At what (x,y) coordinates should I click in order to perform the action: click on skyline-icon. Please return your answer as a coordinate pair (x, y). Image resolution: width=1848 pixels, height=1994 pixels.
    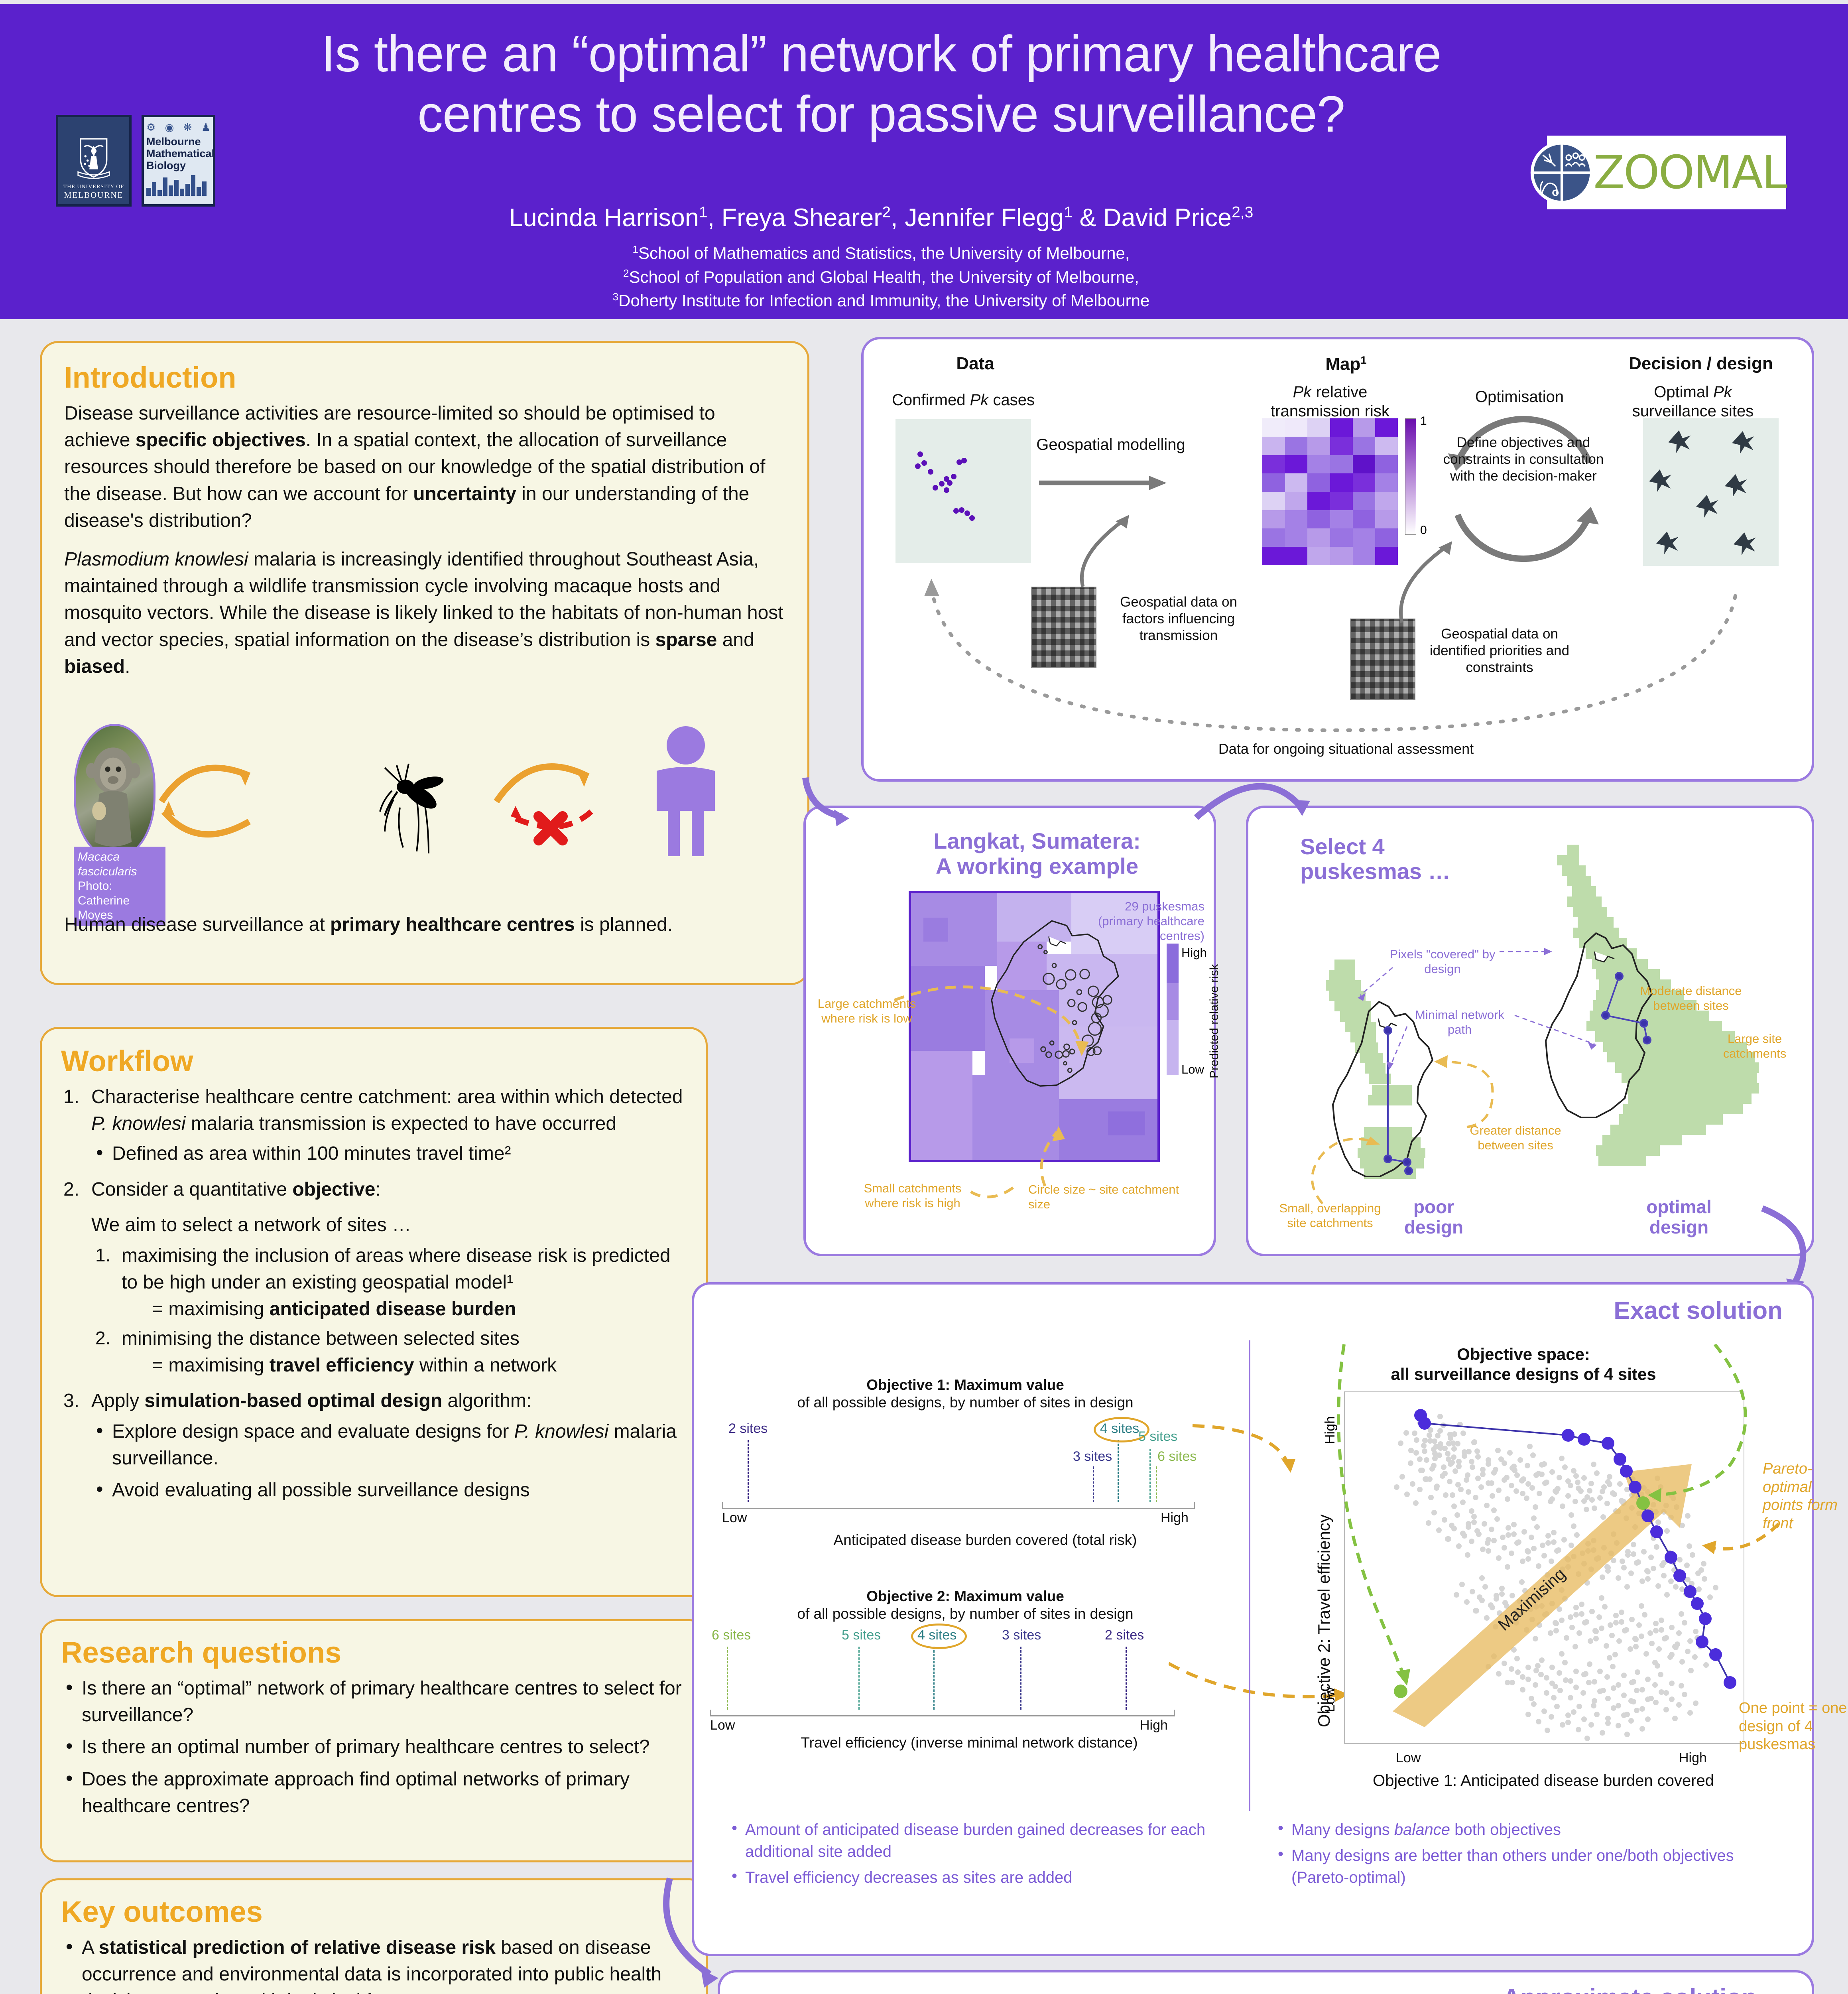
    Looking at the image, I should click on (178, 184).